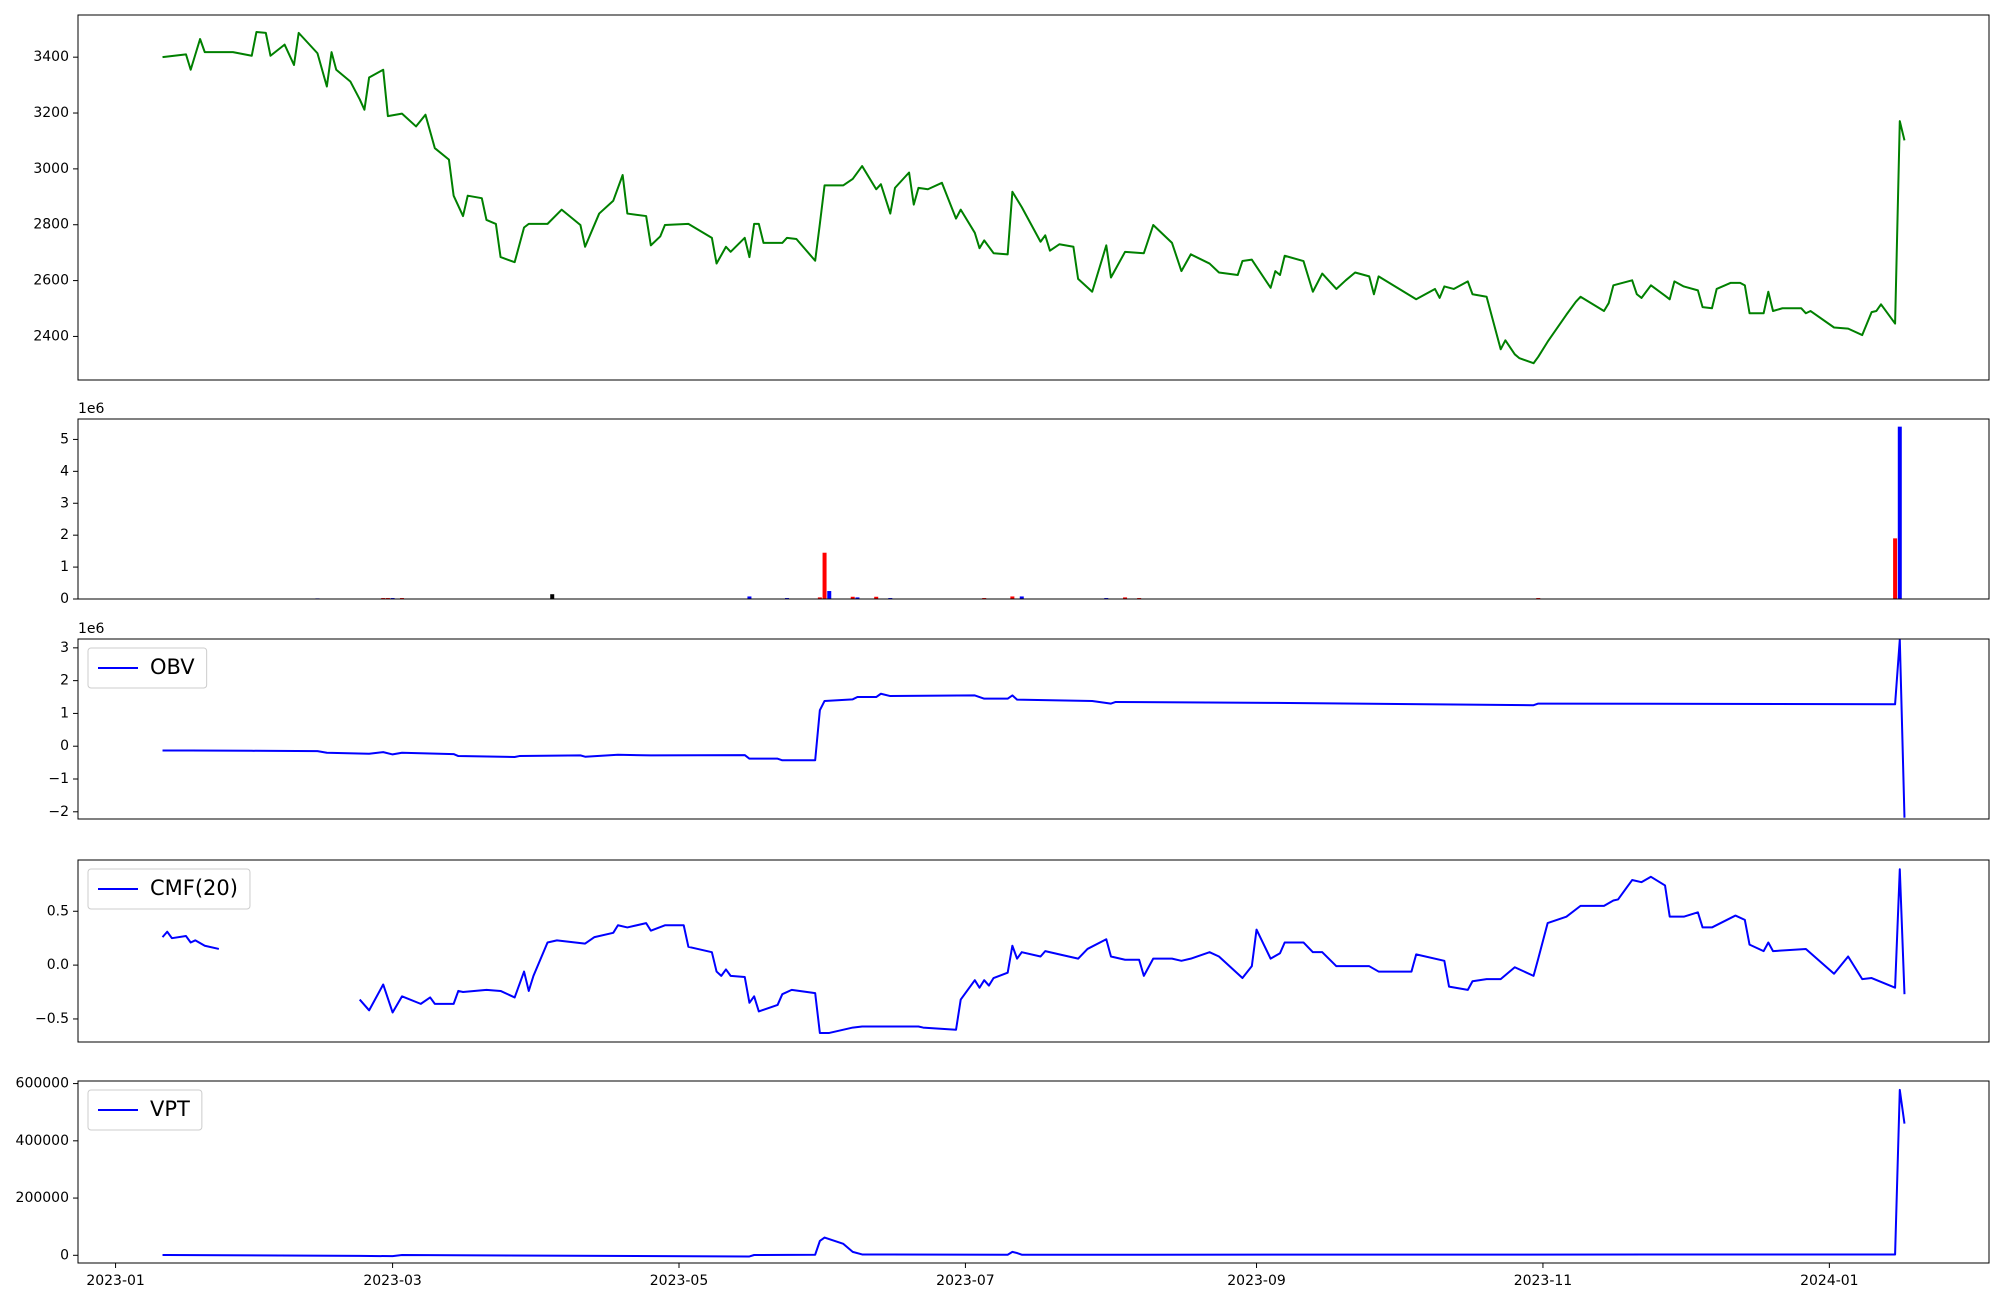 This screenshot has width=2000, height=1300. Describe the element at coordinates (1256, 1281) in the screenshot. I see `x-tick-label: 2023-09` at that location.